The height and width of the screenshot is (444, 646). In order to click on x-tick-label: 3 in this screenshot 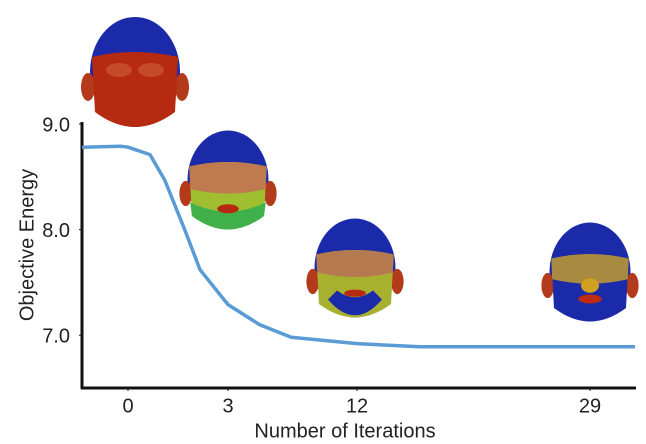, I will do `click(227, 406)`.